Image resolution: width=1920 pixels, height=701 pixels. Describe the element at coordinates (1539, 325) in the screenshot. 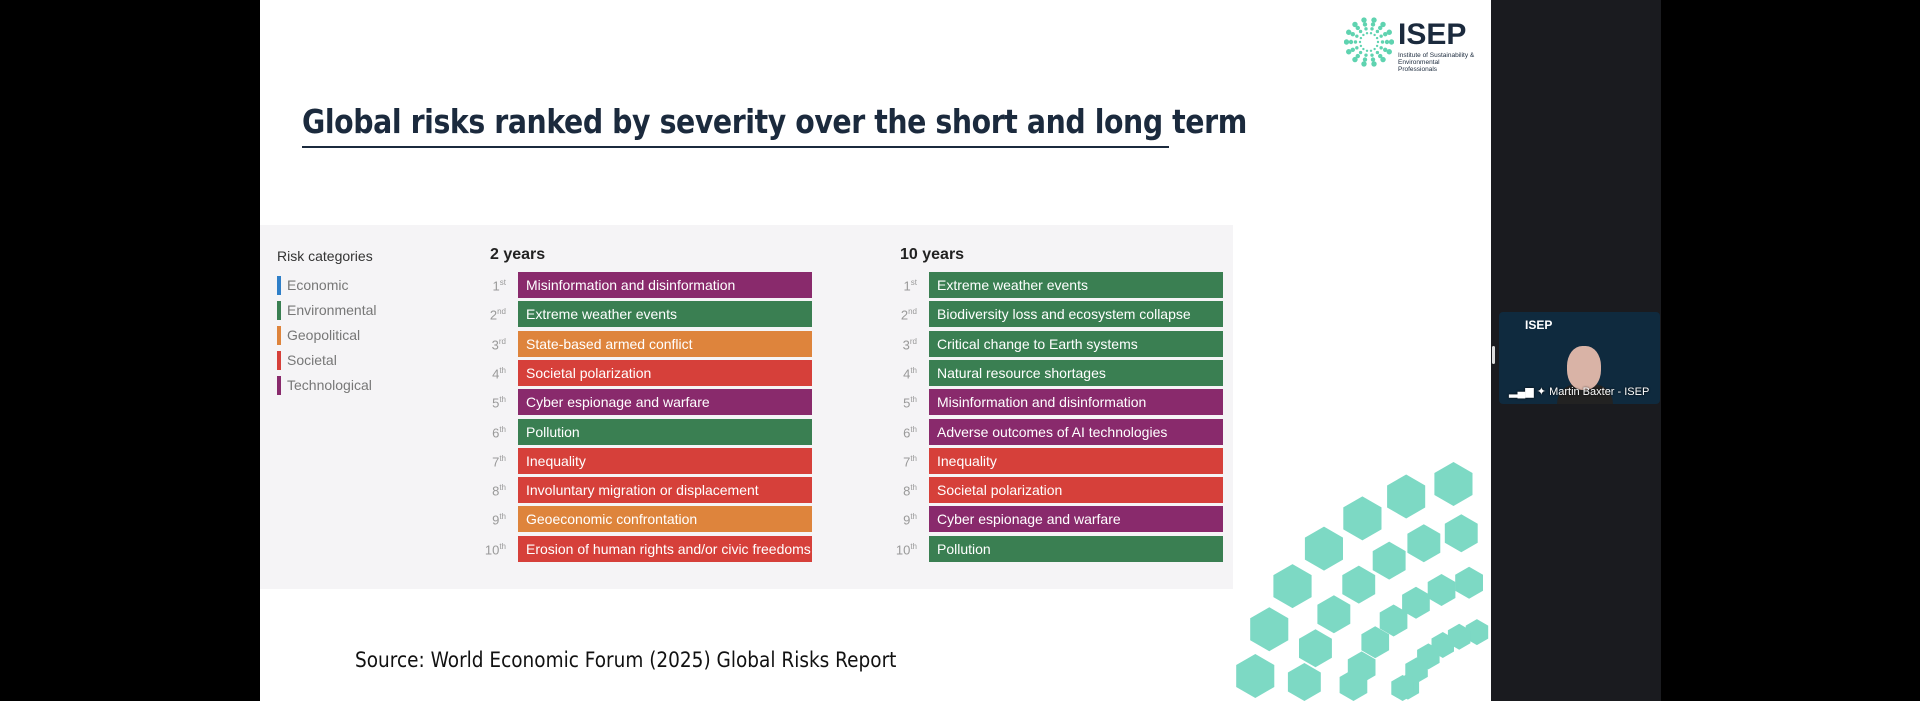

I see `video-background-logo: ISEP` at that location.